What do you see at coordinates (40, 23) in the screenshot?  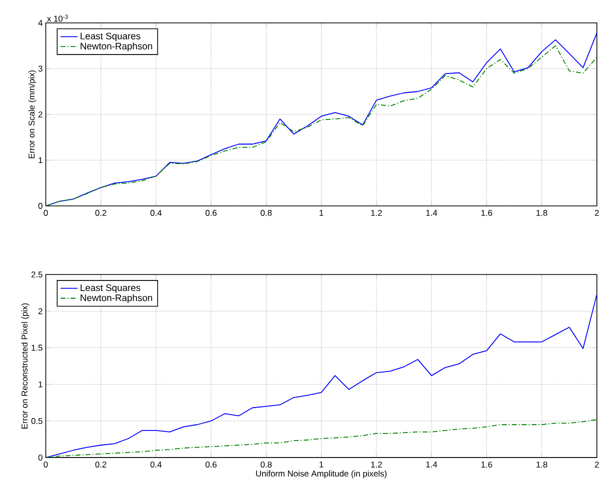 I see `y-tick-label: 4` at bounding box center [40, 23].